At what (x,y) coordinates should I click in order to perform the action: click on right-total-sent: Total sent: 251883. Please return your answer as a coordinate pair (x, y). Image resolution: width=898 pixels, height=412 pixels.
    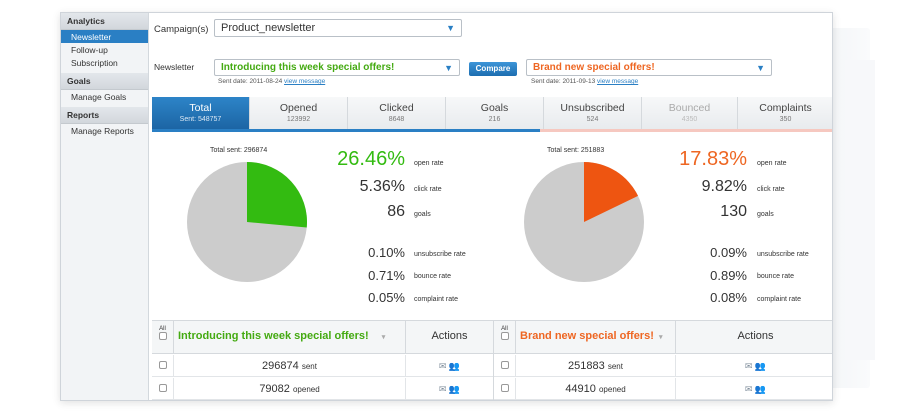
    Looking at the image, I should click on (576, 150).